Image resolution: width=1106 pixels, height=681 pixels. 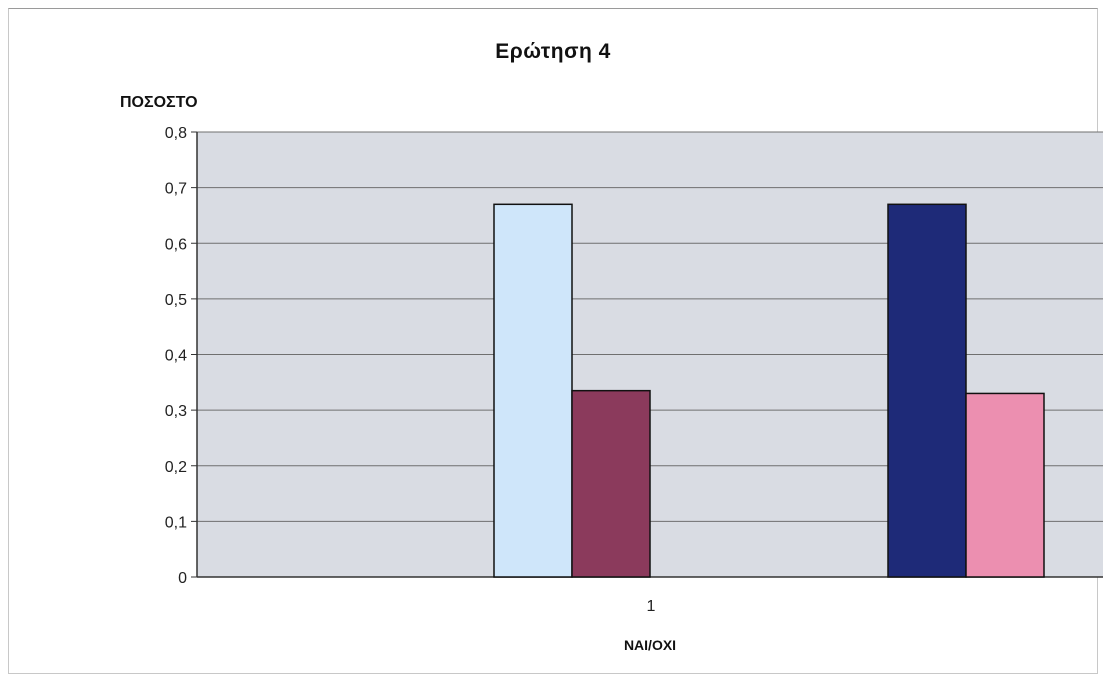 What do you see at coordinates (176, 133) in the screenshot?
I see `y-tick-label: 0,8` at bounding box center [176, 133].